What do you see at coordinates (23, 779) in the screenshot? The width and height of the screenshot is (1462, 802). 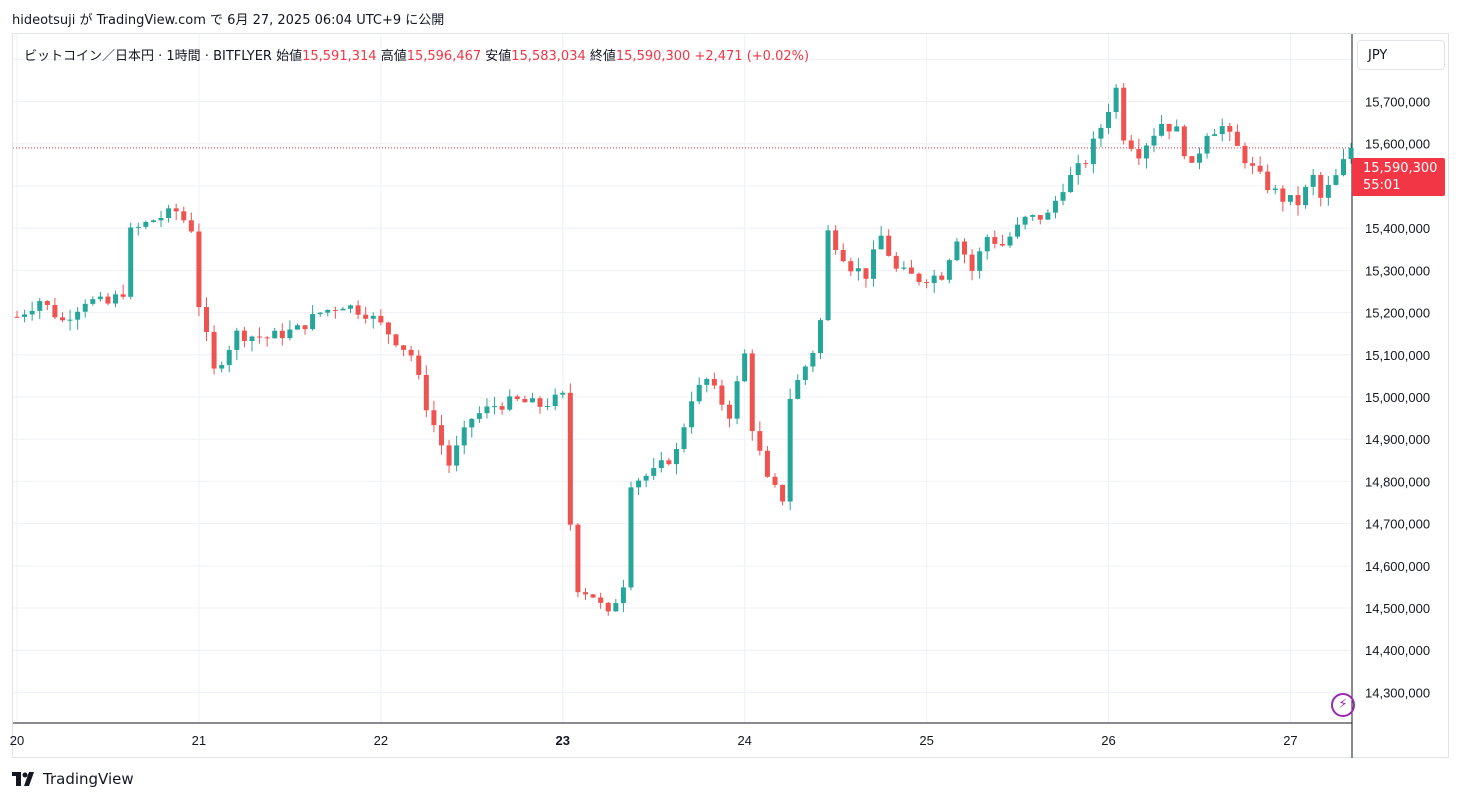 I see `tradingview-logo-icon` at bounding box center [23, 779].